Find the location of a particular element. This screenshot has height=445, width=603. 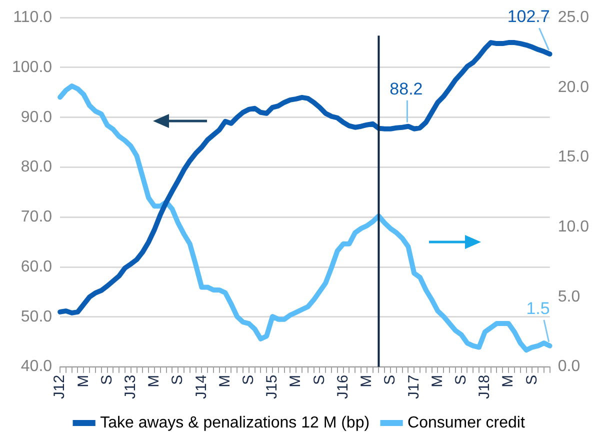

y-tick-label: 100.0 is located at coordinates (32, 67).